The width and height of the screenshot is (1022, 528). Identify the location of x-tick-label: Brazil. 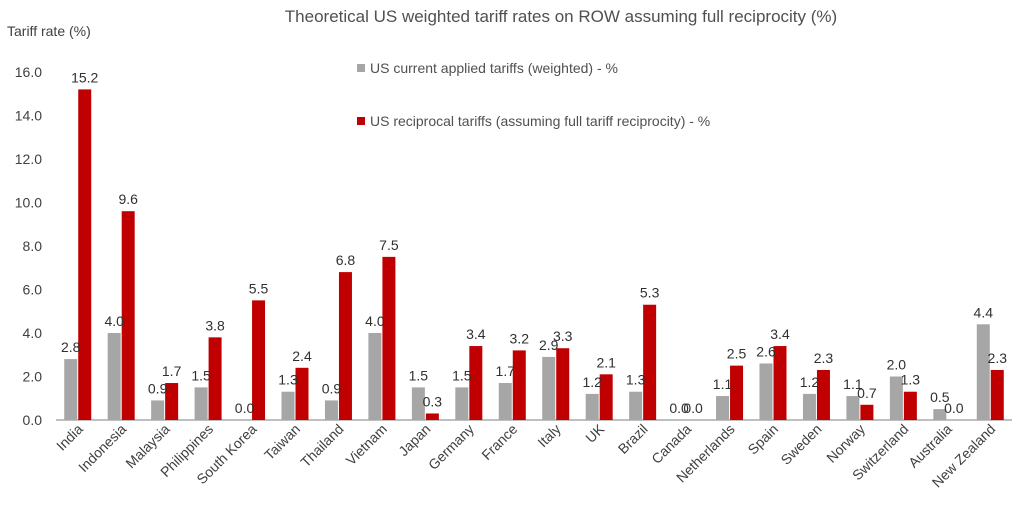
(633, 439).